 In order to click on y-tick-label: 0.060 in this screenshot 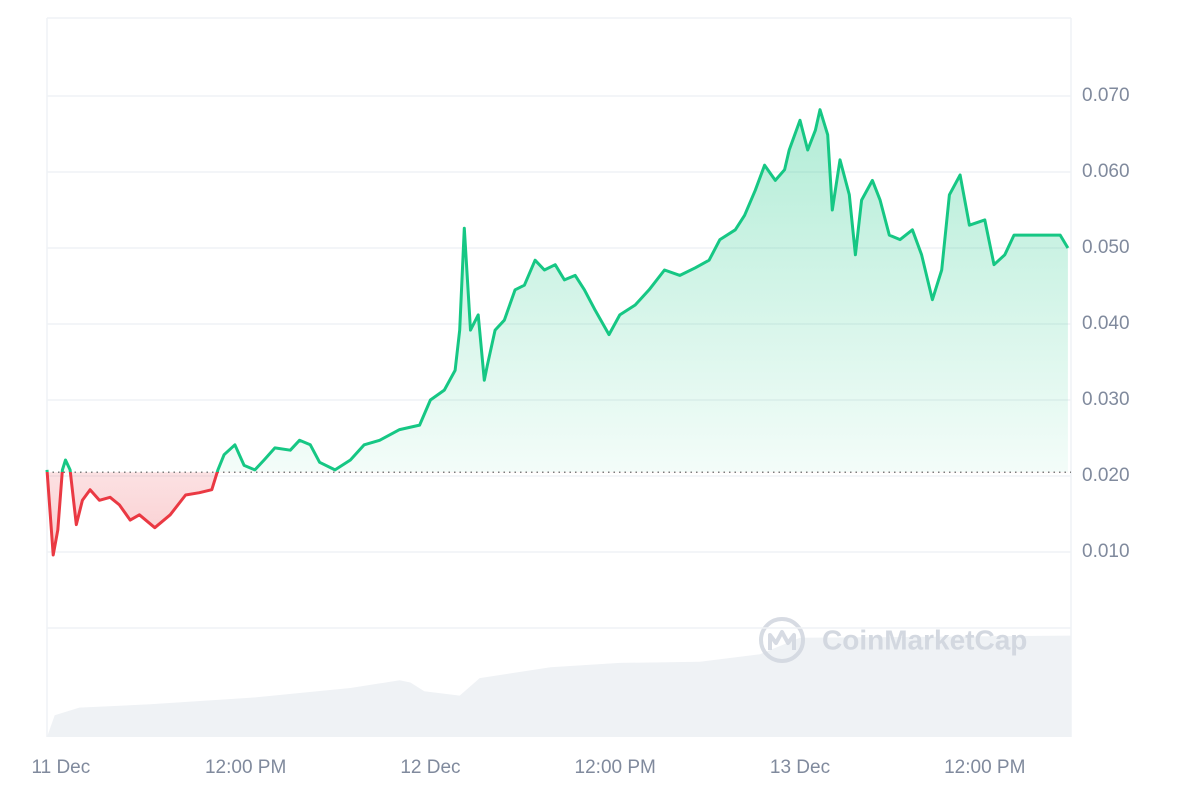, I will do `click(1106, 171)`.